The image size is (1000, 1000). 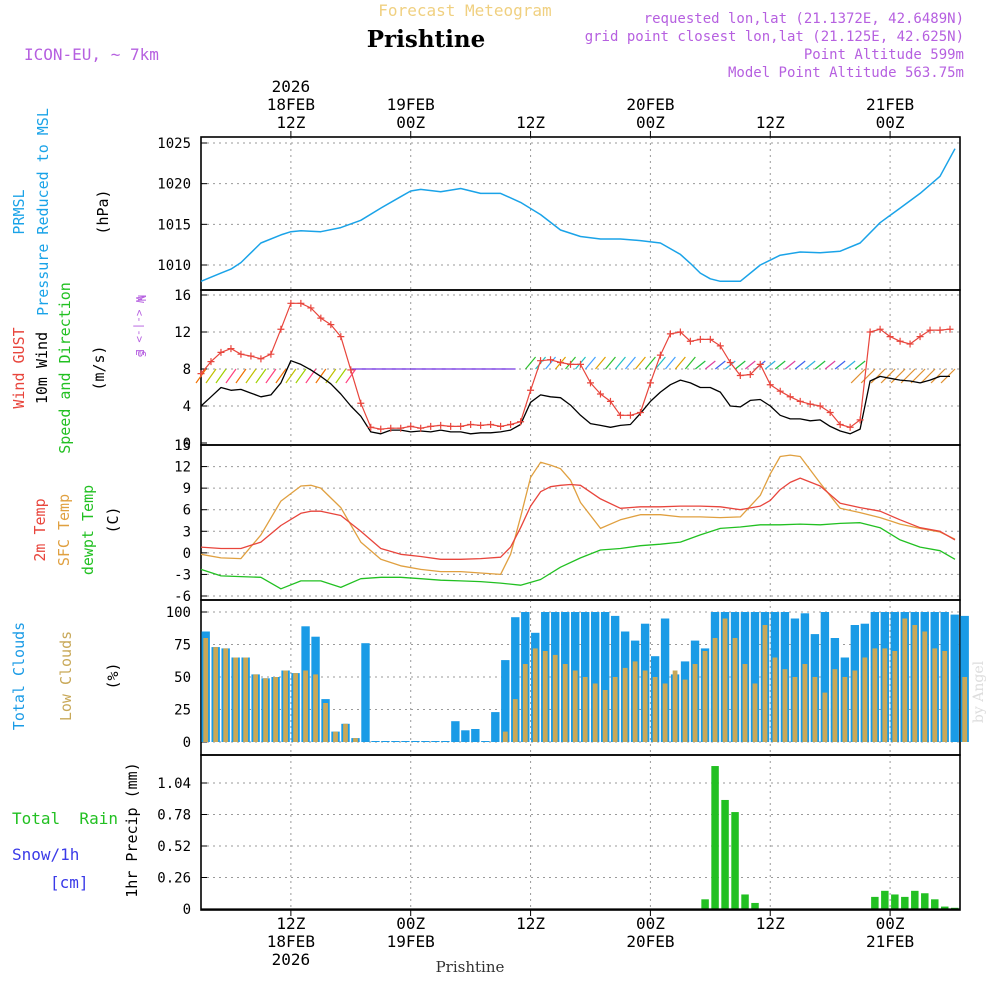 What do you see at coordinates (113, 519) in the screenshot?
I see `temp-unit: (C)` at bounding box center [113, 519].